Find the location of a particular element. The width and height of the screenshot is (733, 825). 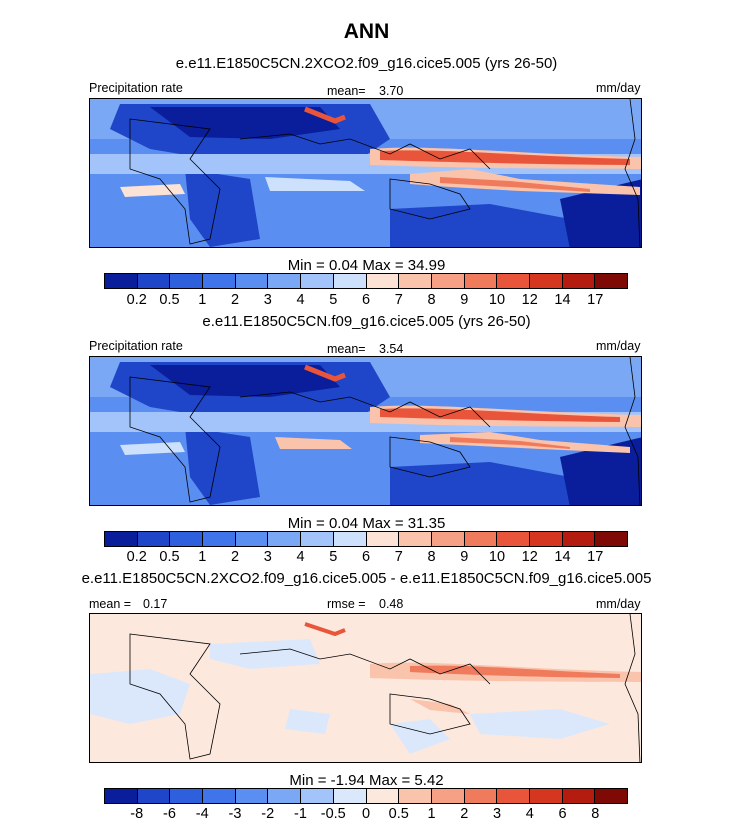

panel-3-colorbar-ticks: -8 -6 -4 -3 -2 -1 -0.5 0 0.5 1 2 3 4 6 8 is located at coordinates (366, 815).